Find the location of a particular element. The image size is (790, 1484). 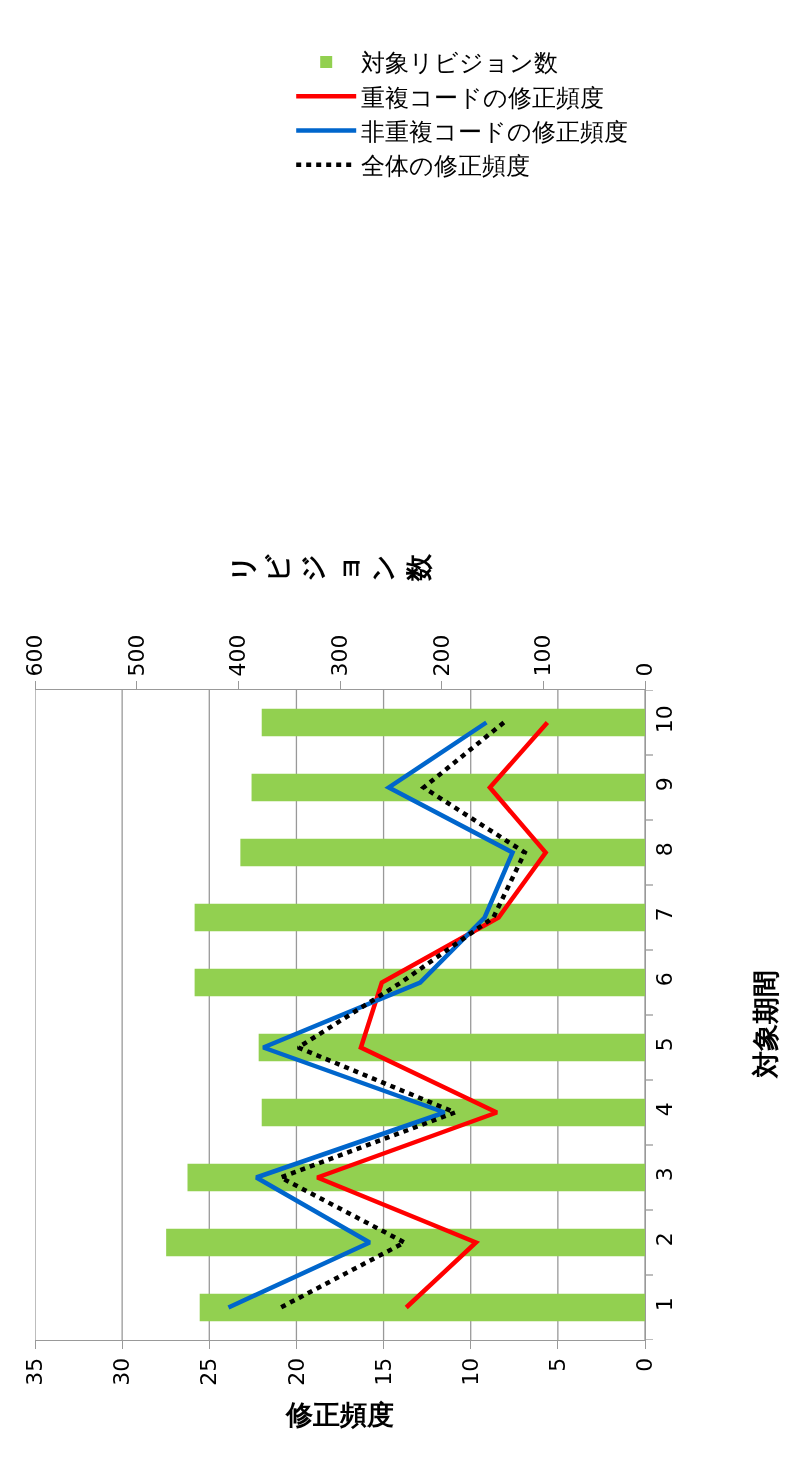

y-tick-label: 5 is located at coordinates (665, 1044).